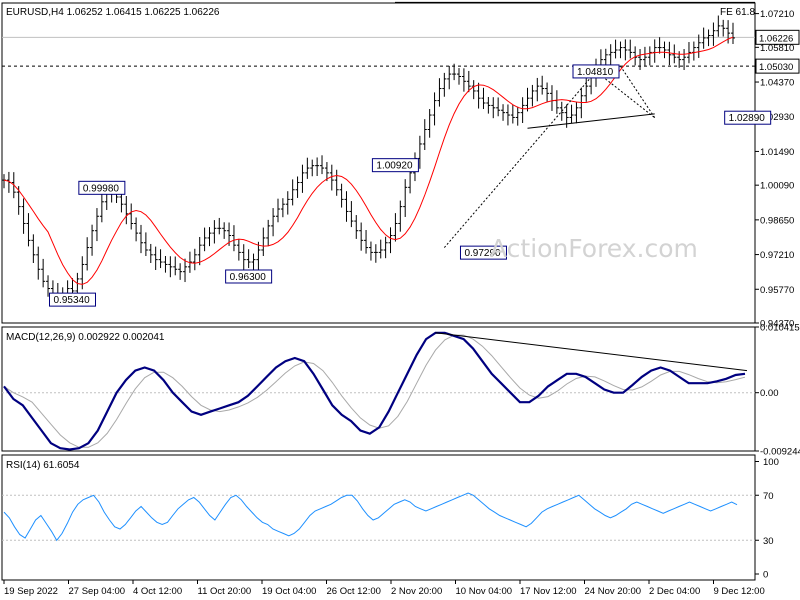 The image size is (800, 600). I want to click on x-tick-label: 19 Sep 2022, so click(31, 591).